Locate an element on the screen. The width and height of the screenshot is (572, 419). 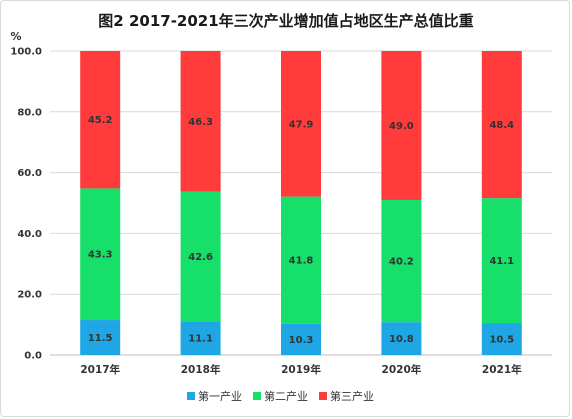
legend: 第一产业 第二产业 第三产业 is located at coordinates (280, 396).